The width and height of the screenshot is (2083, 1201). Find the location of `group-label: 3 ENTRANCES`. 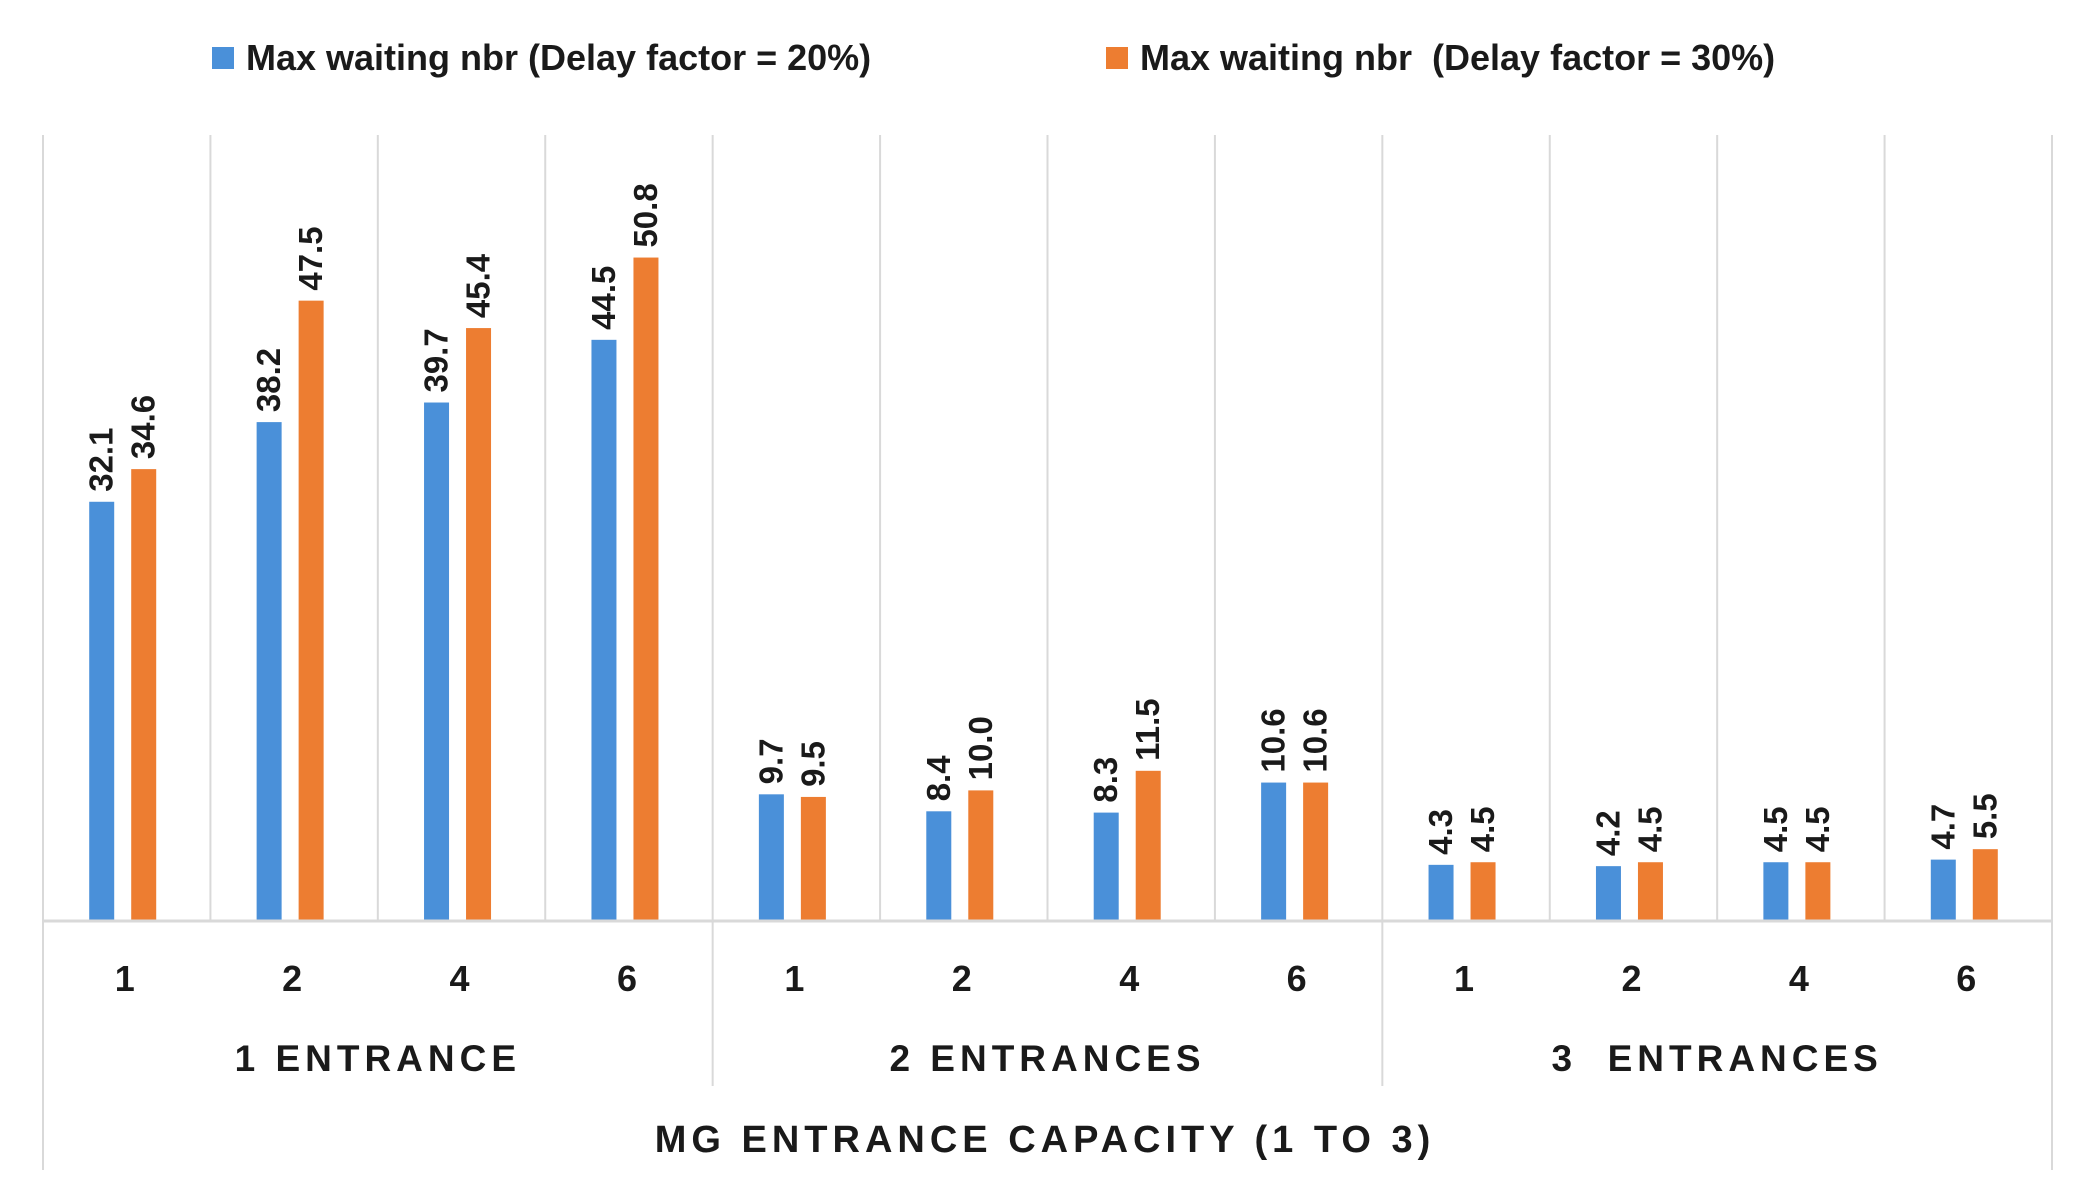

group-label: 3 ENTRANCES is located at coordinates (1716, 1058).